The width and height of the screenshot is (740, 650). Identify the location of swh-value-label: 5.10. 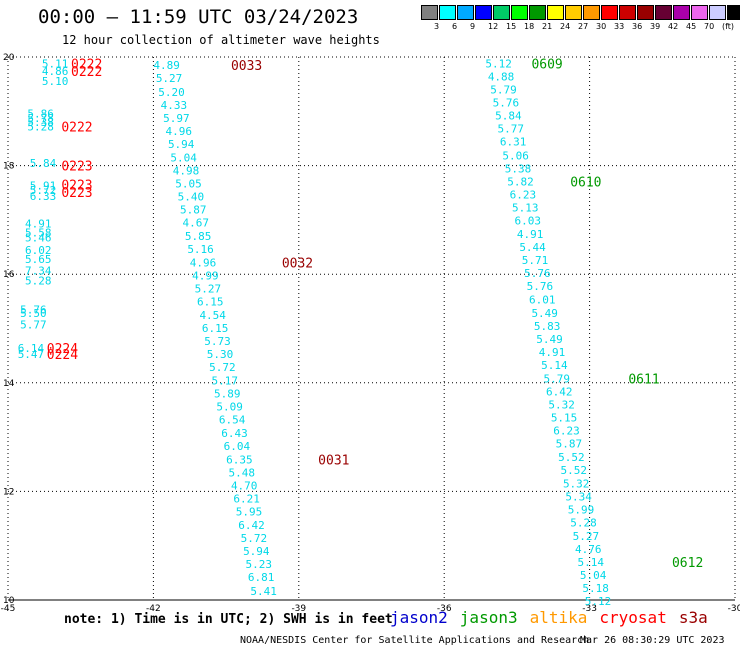
(55, 81).